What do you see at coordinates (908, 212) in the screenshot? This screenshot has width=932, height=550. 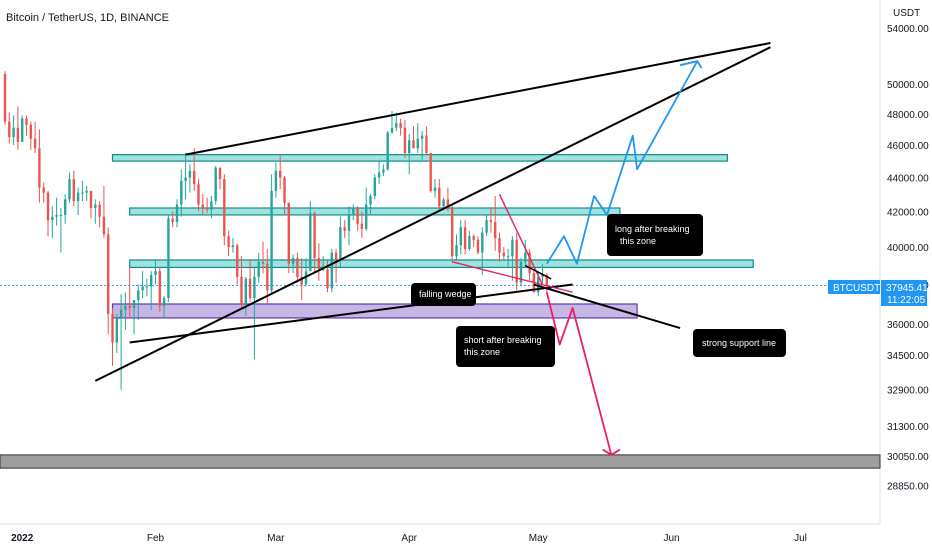 I see `y-tick-label: 42000.00` at bounding box center [908, 212].